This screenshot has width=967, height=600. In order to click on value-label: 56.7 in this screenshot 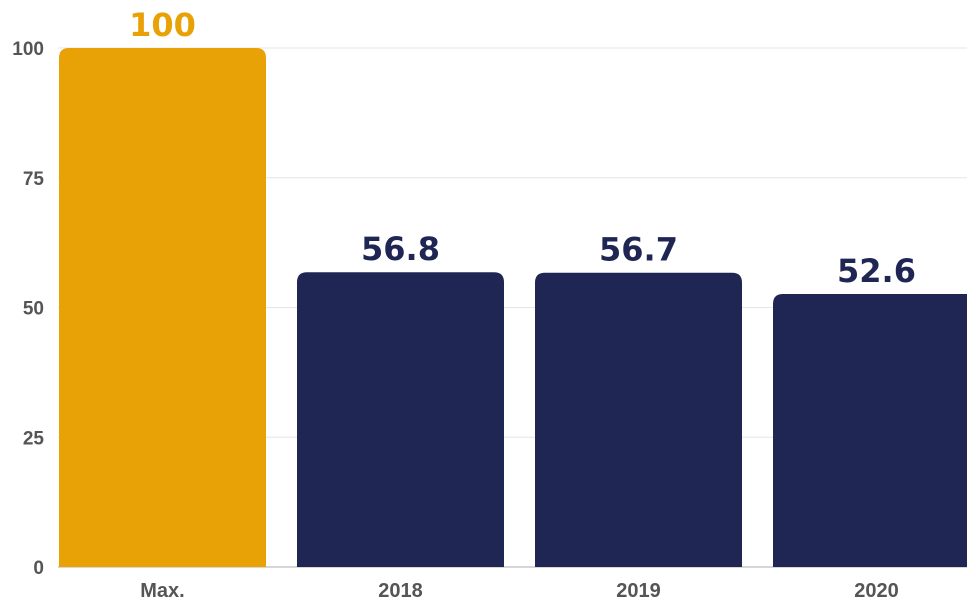, I will do `click(638, 250)`.